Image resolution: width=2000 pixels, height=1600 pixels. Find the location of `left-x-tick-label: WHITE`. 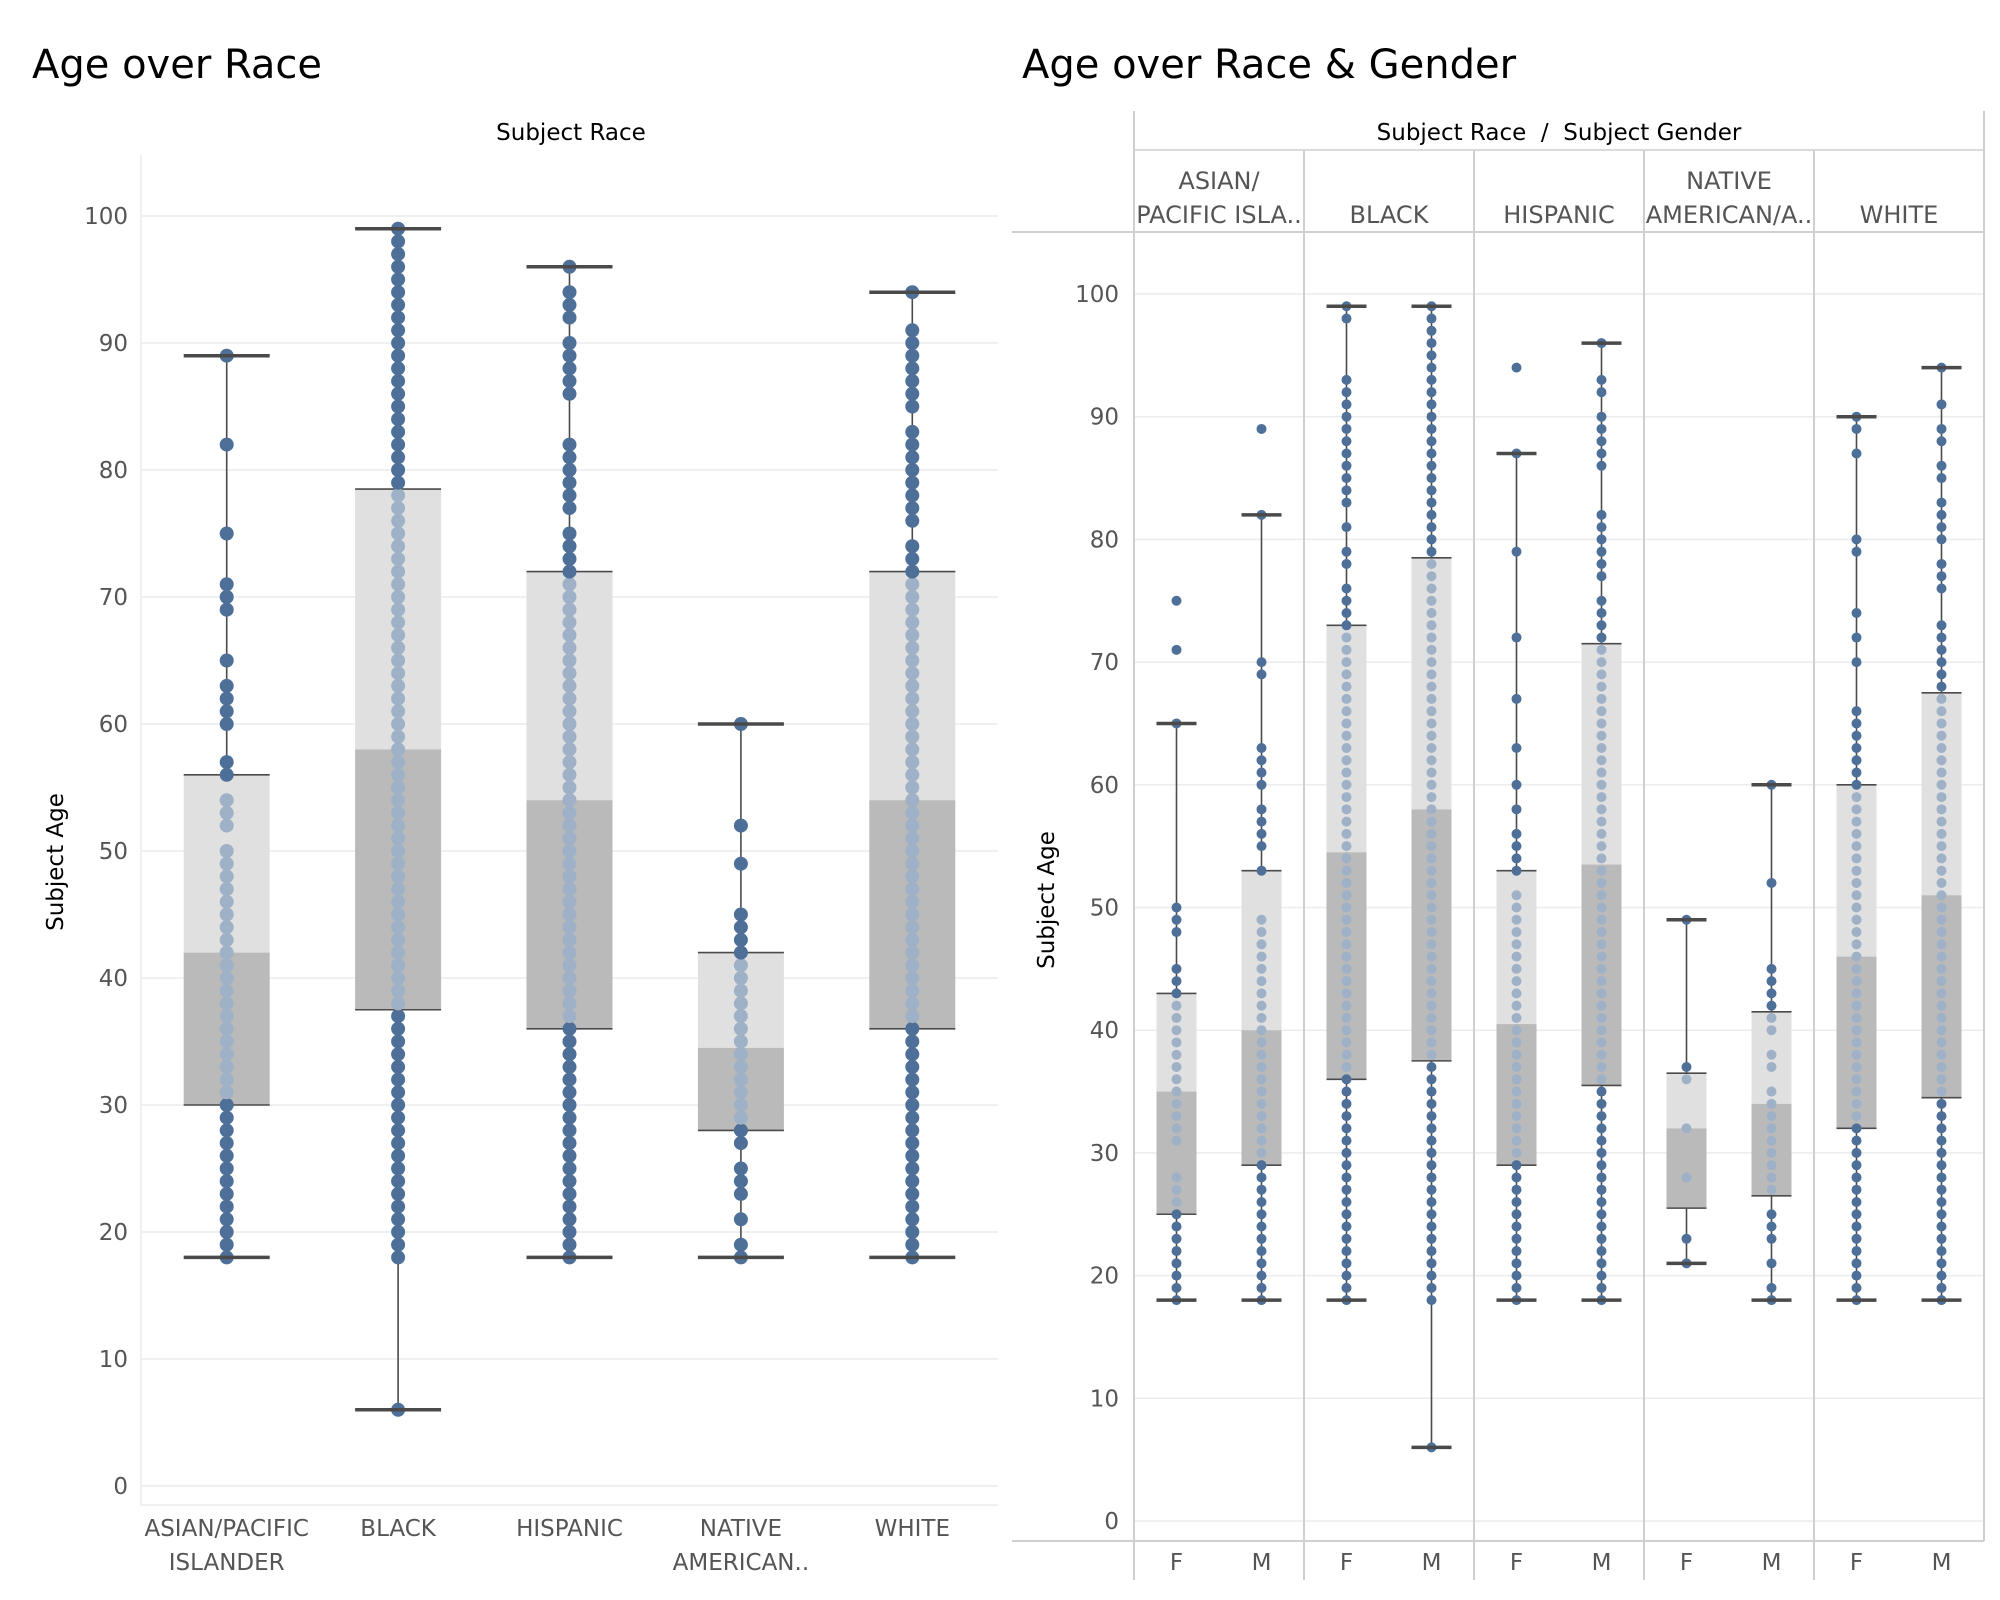

left-x-tick-label: WHITE is located at coordinates (912, 1529).